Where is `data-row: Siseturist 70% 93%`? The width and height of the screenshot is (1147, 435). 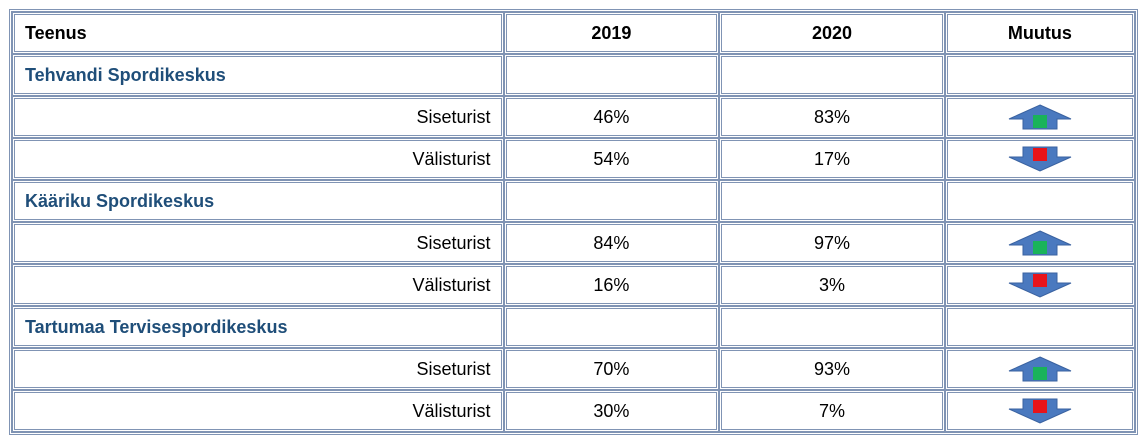
data-row: Siseturist 70% 93% is located at coordinates (573, 369).